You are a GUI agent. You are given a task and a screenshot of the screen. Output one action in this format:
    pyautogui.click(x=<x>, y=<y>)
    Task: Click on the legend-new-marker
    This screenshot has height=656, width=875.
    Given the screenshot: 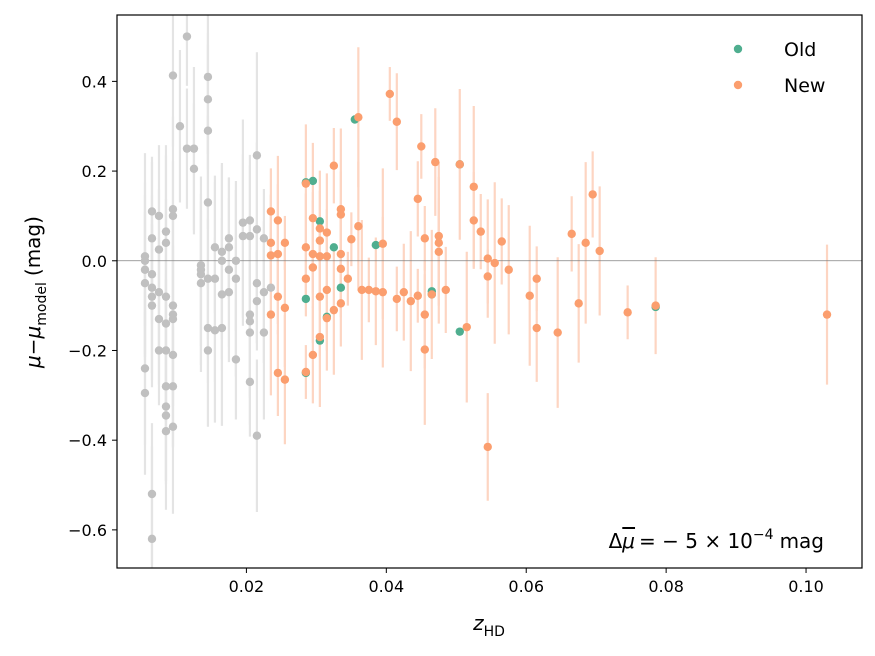 What is the action you would take?
    pyautogui.click(x=738, y=85)
    